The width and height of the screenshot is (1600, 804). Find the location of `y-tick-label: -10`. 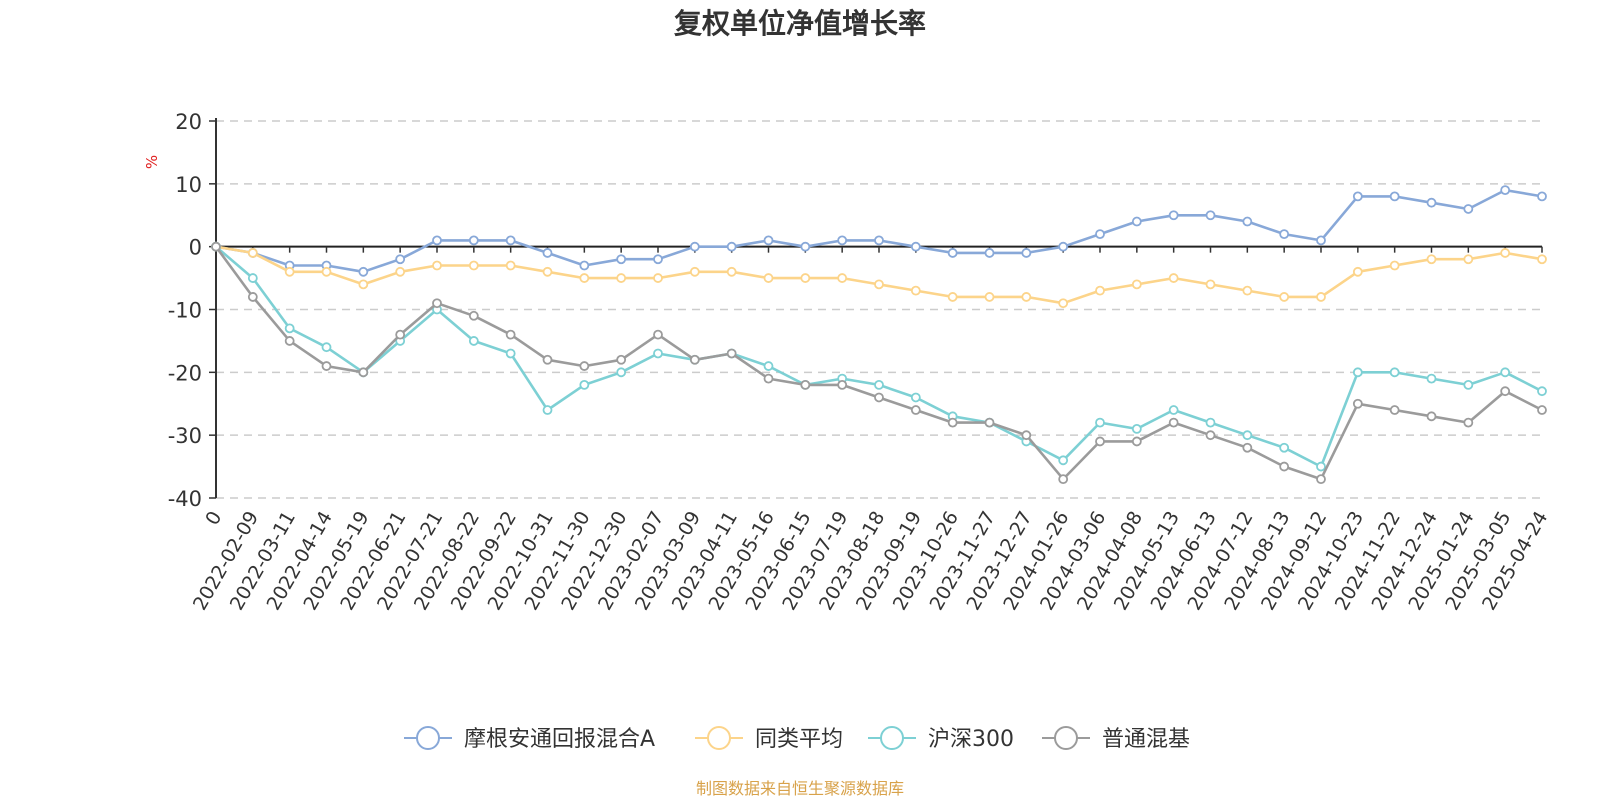

y-tick-label: -10 is located at coordinates (185, 311).